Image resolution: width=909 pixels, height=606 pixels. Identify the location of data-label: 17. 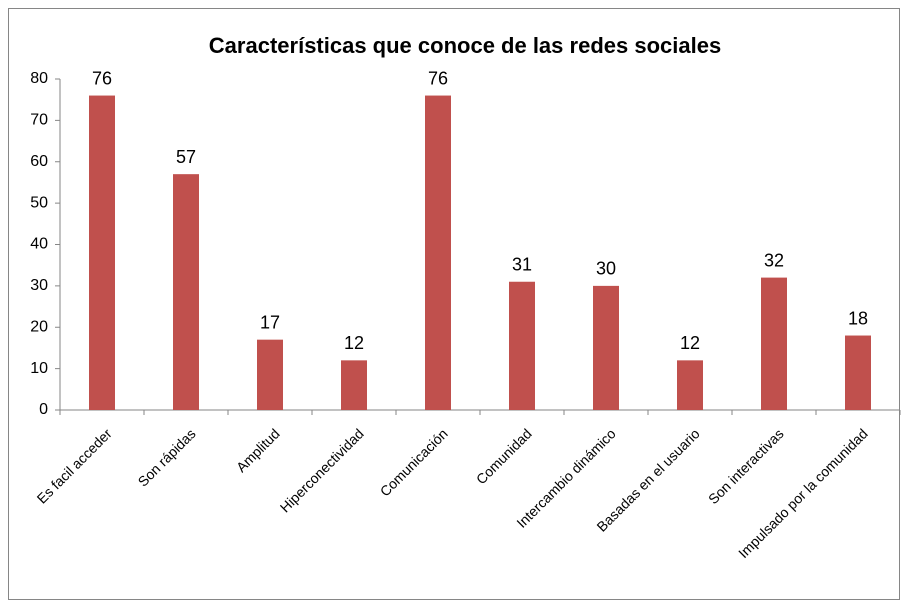
(270, 322).